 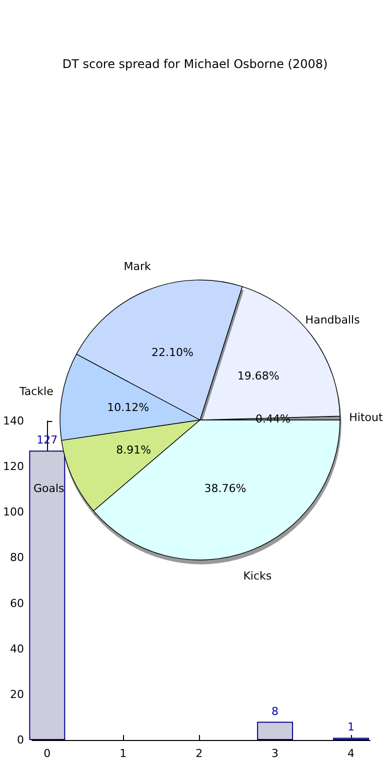 I want to click on slice-label: Mark, so click(x=138, y=266).